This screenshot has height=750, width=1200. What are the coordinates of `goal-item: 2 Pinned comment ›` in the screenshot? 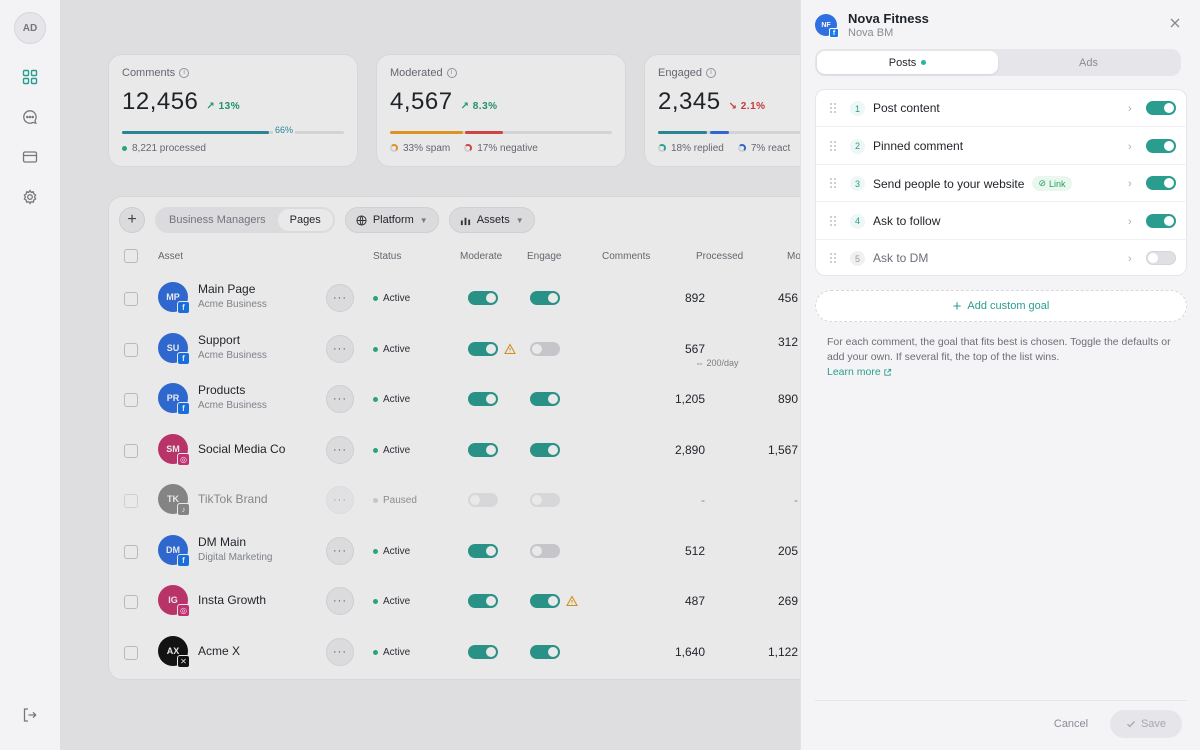 It's located at (1002, 146).